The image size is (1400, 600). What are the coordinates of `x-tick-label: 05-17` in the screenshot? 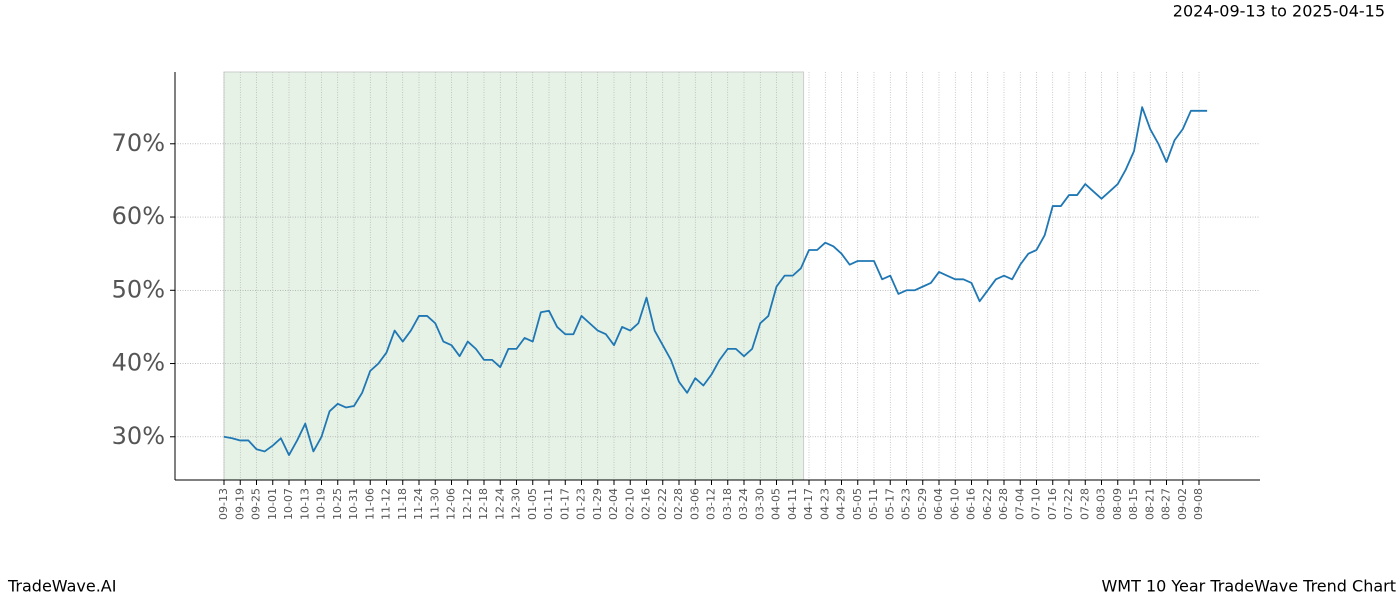 It's located at (889, 504).